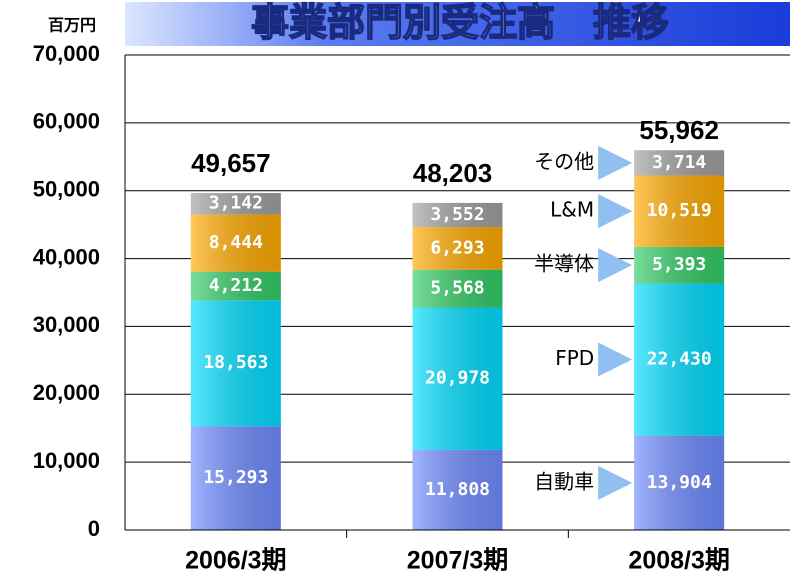 The width and height of the screenshot is (790, 579). What do you see at coordinates (66, 392) in the screenshot?
I see `y-tick-label: 20,000` at bounding box center [66, 392].